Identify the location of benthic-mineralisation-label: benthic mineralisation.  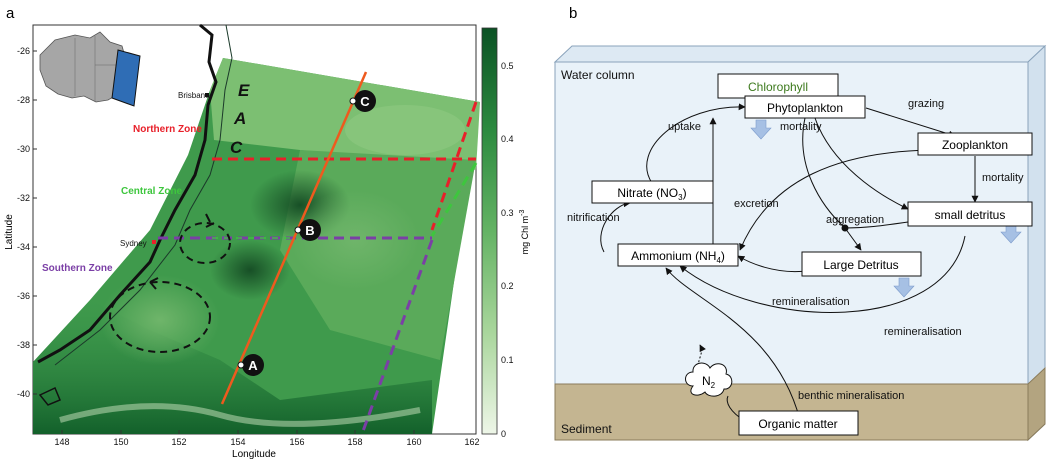
(851, 396).